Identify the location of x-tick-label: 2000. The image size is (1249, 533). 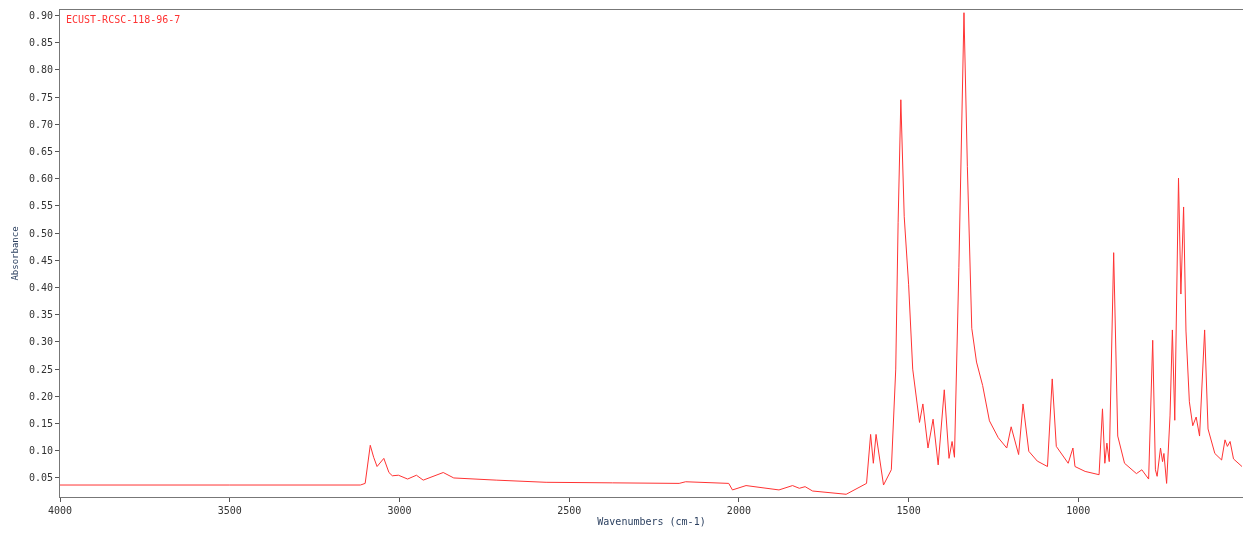
(738, 510).